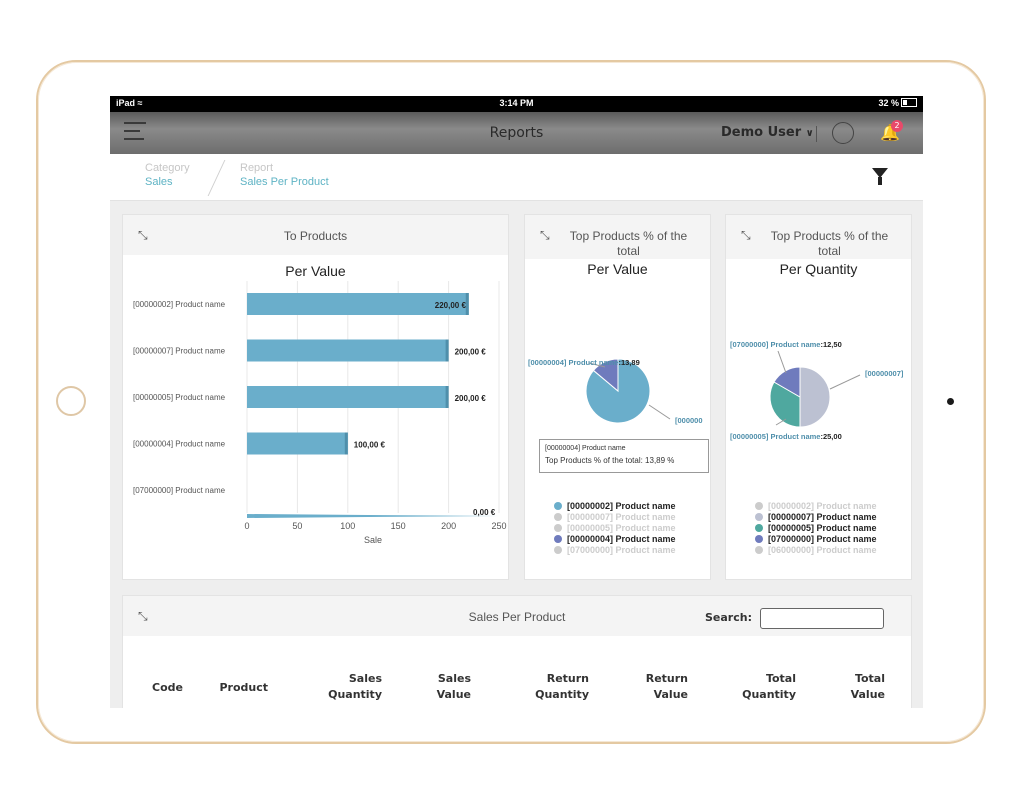  Describe the element at coordinates (585, 448) in the screenshot. I see `tooltip-line1: [00000004] Product name` at that location.